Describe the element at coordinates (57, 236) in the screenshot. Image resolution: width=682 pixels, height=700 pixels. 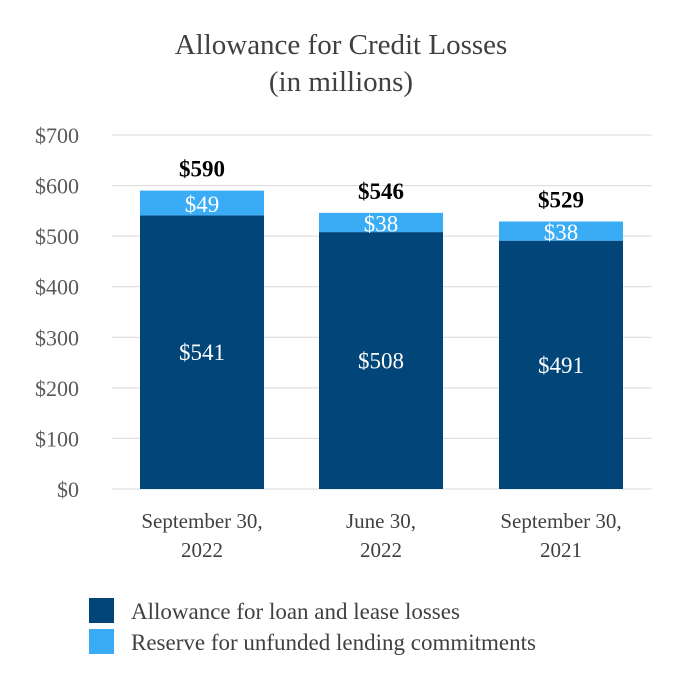
I see `y-tick-label: $500` at that location.